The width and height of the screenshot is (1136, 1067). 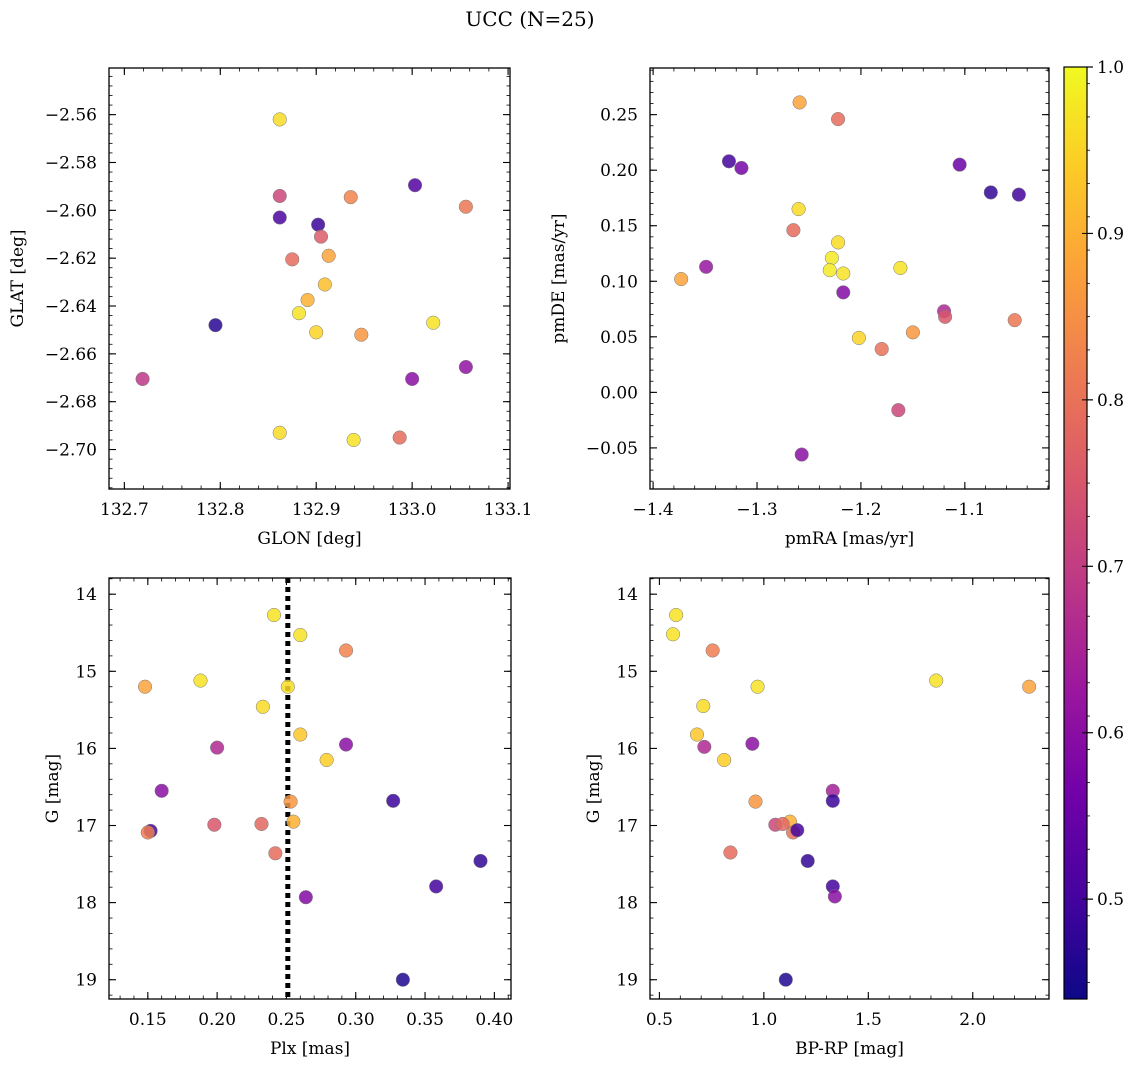 I want to click on x-tick-label: 0.20, so click(x=217, y=1020).